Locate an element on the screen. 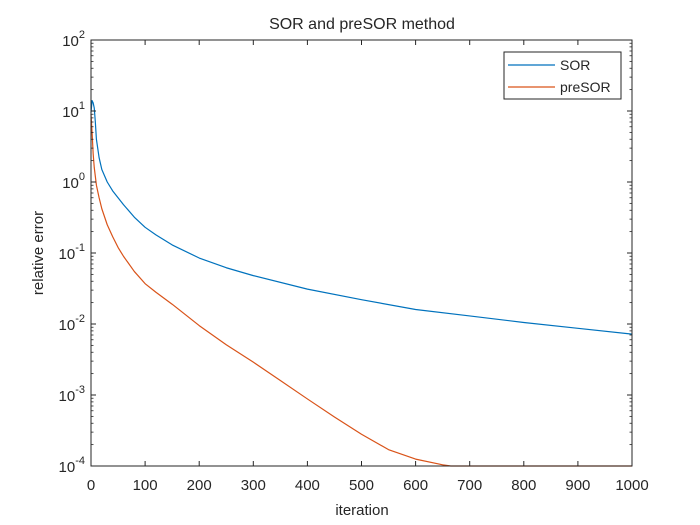 This screenshot has height=525, width=700. x-tick-label: 0 is located at coordinates (91, 485).